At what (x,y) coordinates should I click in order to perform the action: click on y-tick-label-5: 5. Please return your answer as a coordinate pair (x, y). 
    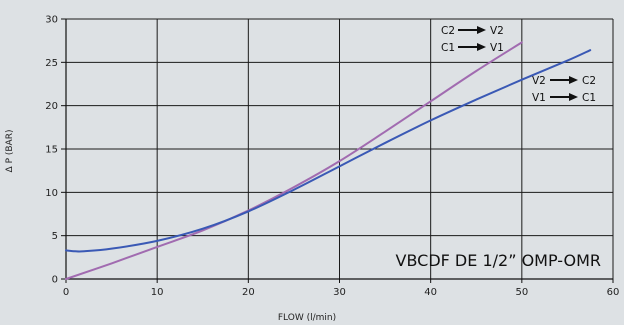
    Looking at the image, I should click on (55, 236).